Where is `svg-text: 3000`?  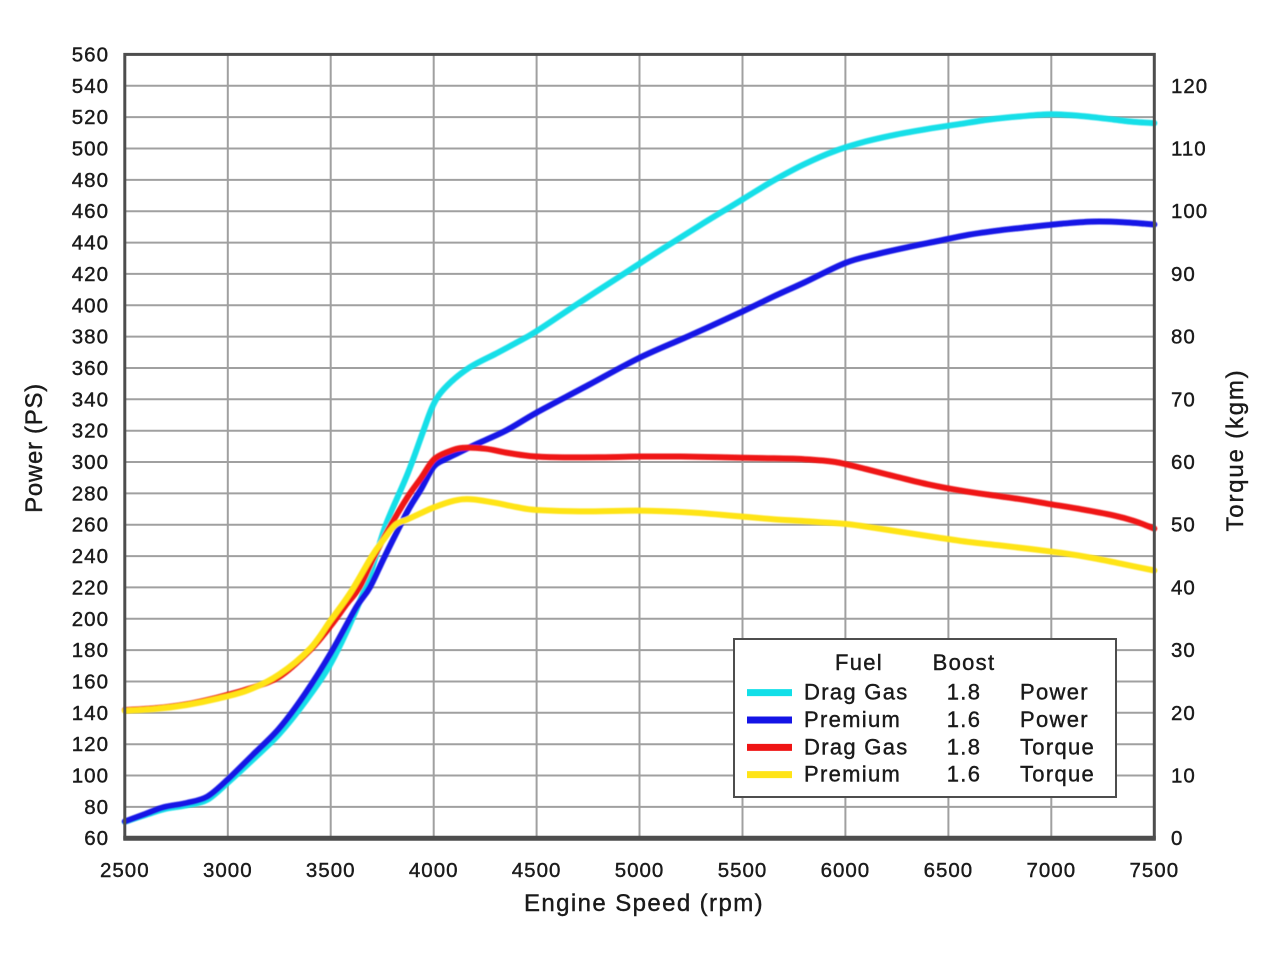 svg-text: 3000 is located at coordinates (228, 870).